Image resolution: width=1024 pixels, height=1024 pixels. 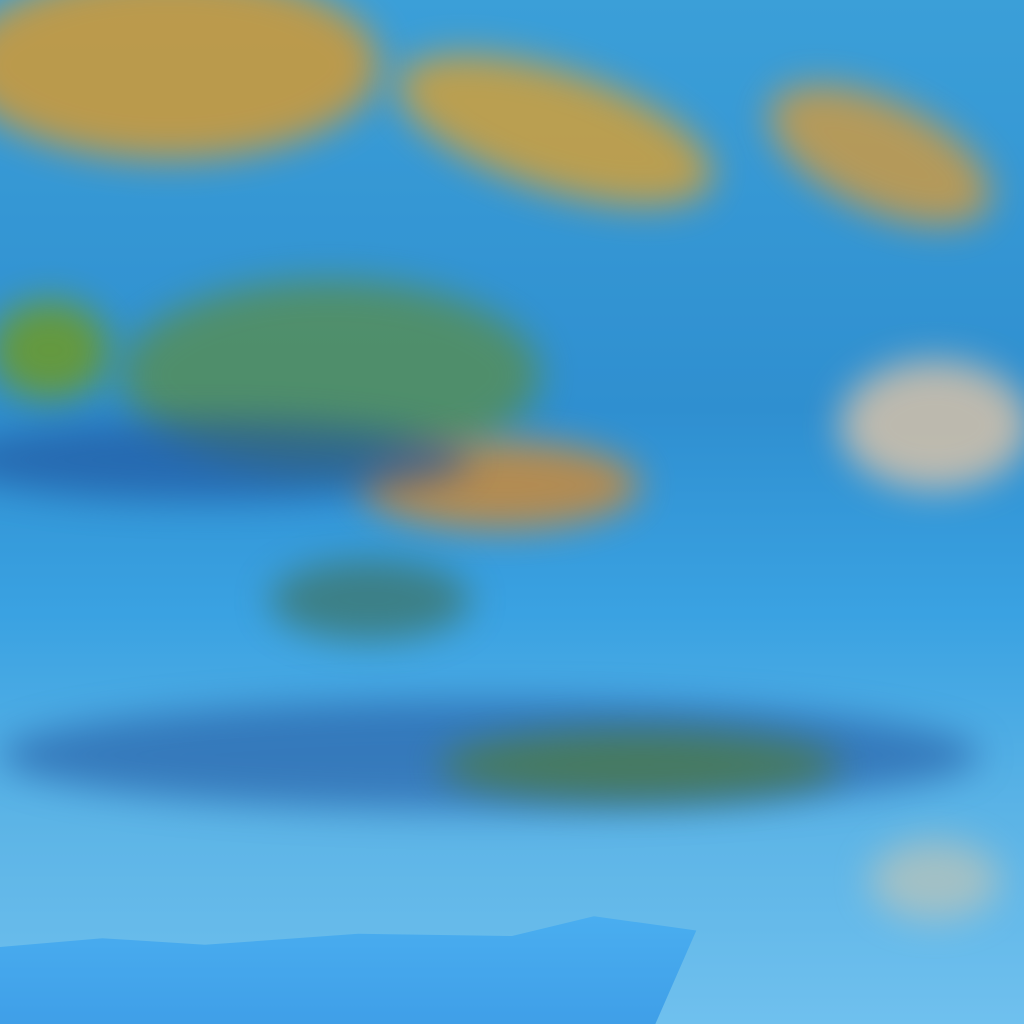 I want to click on orange-cloud-band-top, so click(x=555, y=130).